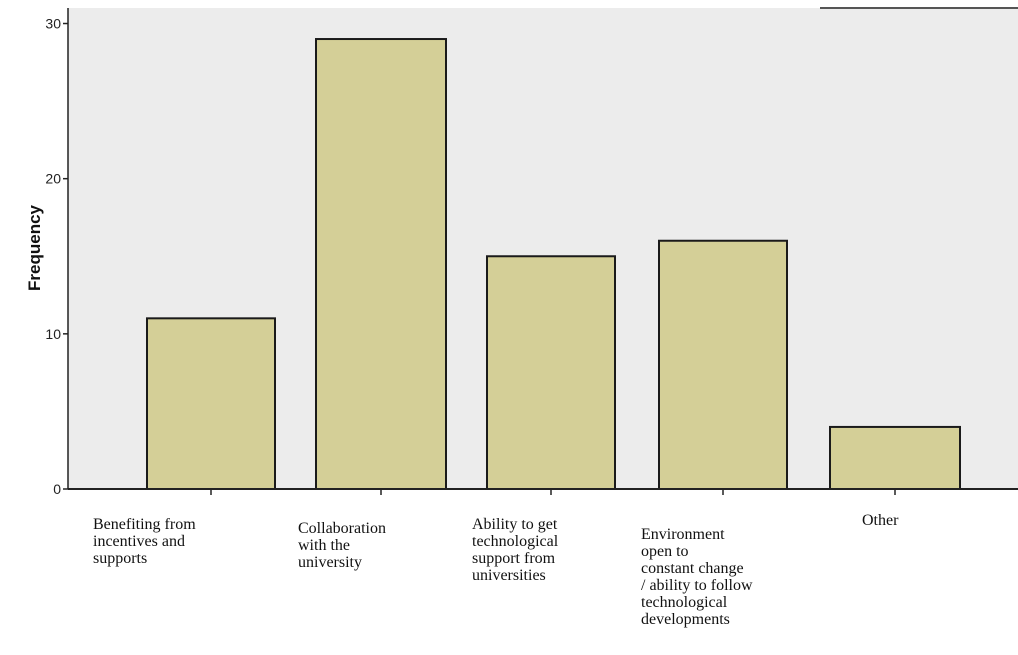  What do you see at coordinates (53, 24) in the screenshot?
I see `y-tick-label-3: 30` at bounding box center [53, 24].